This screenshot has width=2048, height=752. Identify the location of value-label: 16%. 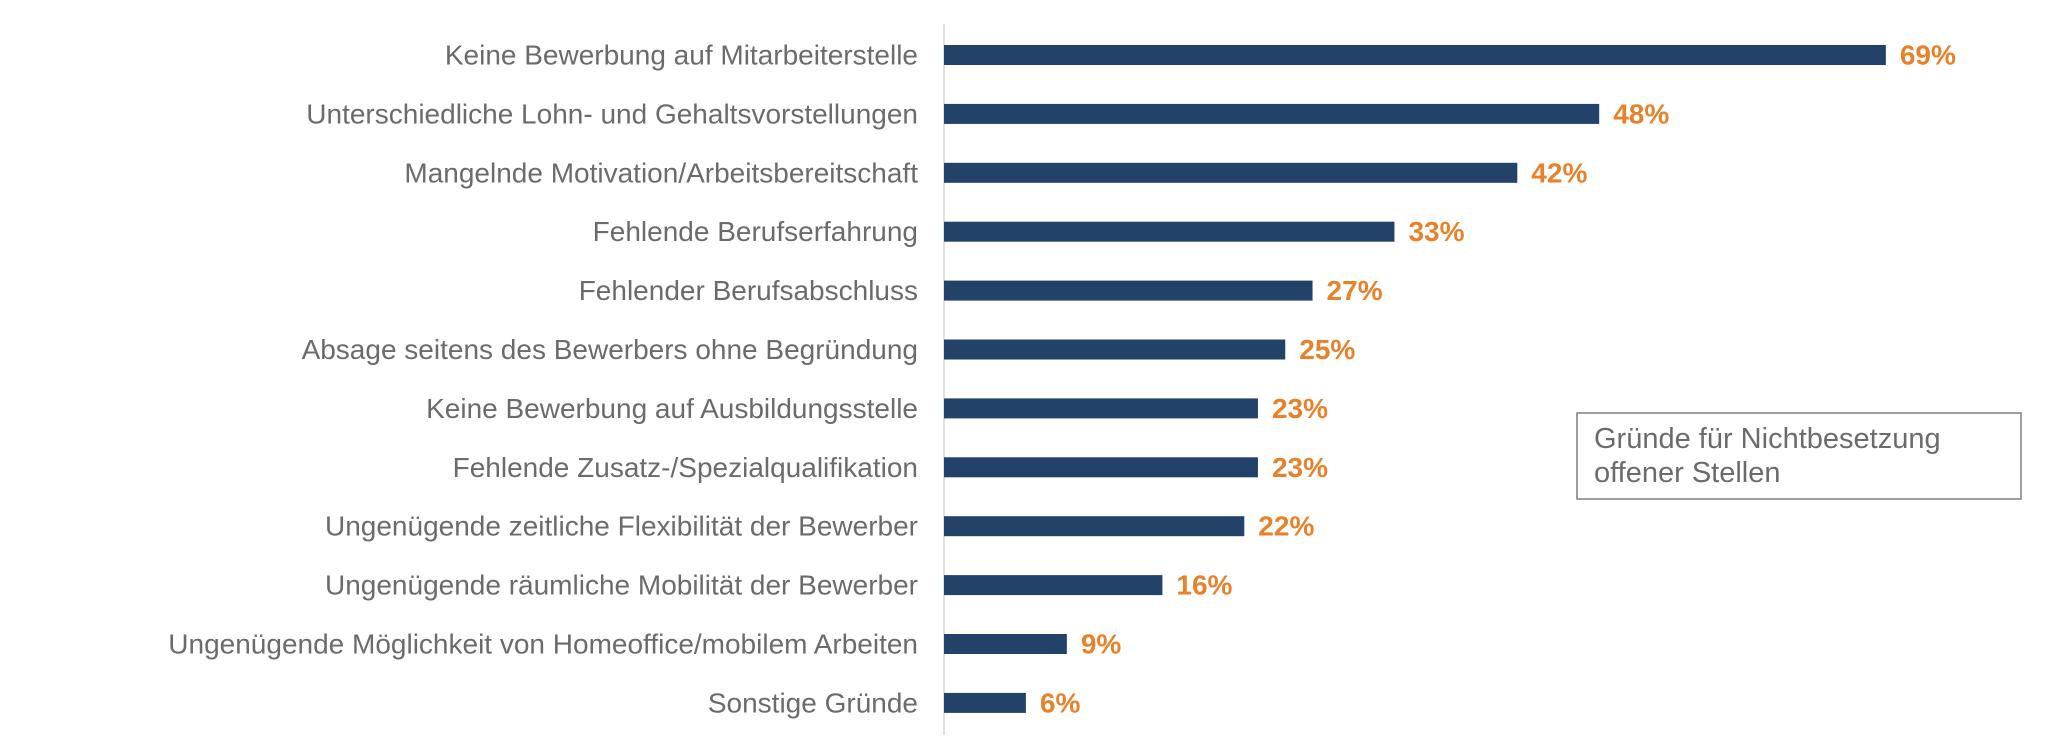
(1204, 585).